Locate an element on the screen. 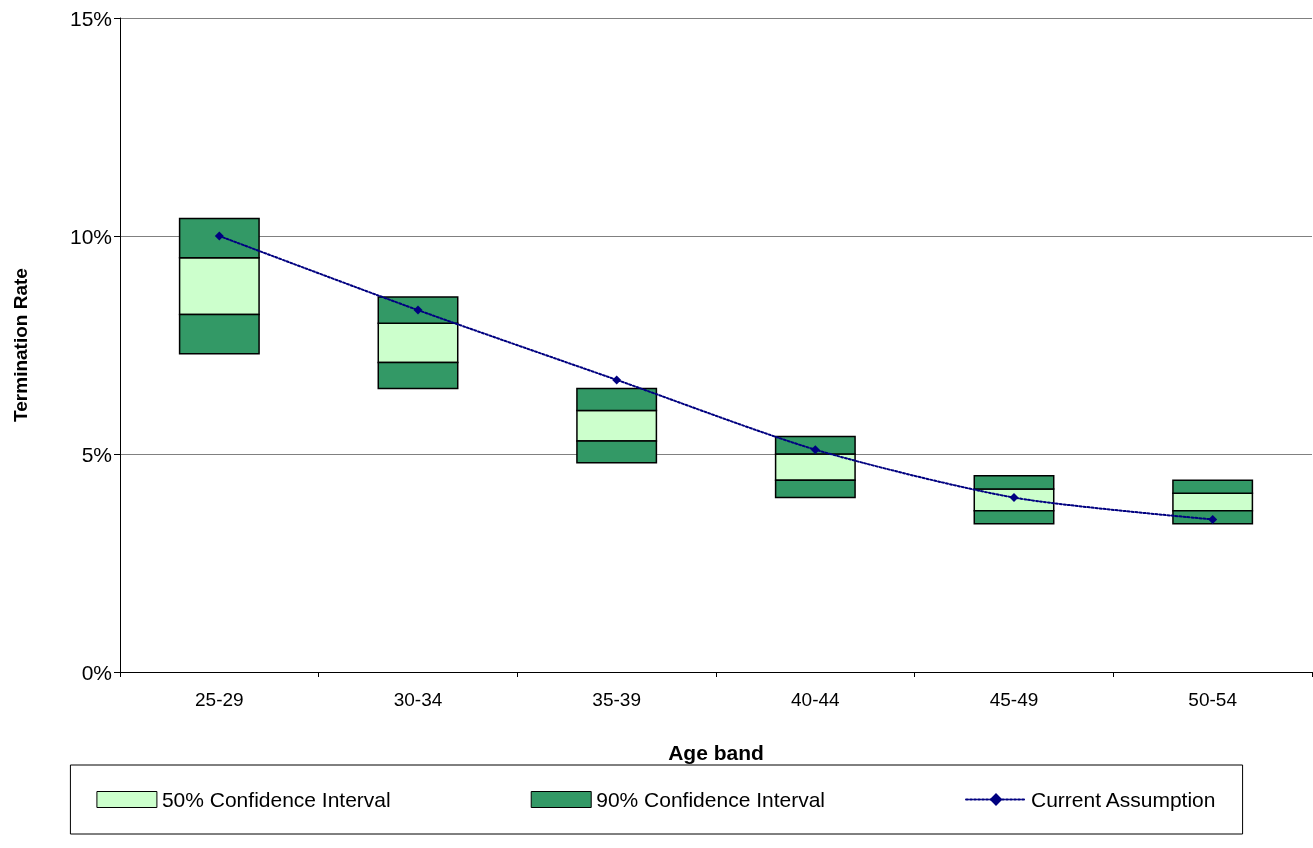 This screenshot has width=1313, height=848. y-tick-label: 10% is located at coordinates (90, 236).